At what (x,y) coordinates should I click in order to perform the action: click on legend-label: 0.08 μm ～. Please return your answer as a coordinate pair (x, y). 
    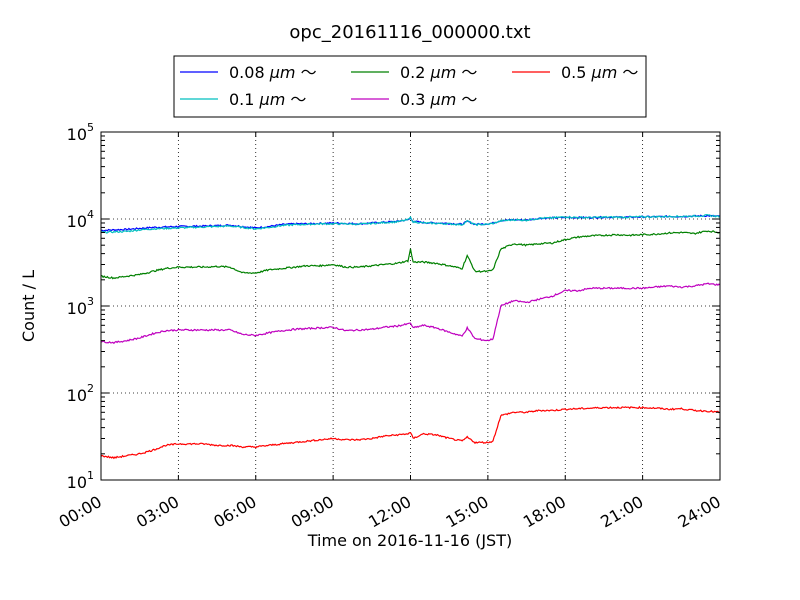
    Looking at the image, I should click on (273, 72).